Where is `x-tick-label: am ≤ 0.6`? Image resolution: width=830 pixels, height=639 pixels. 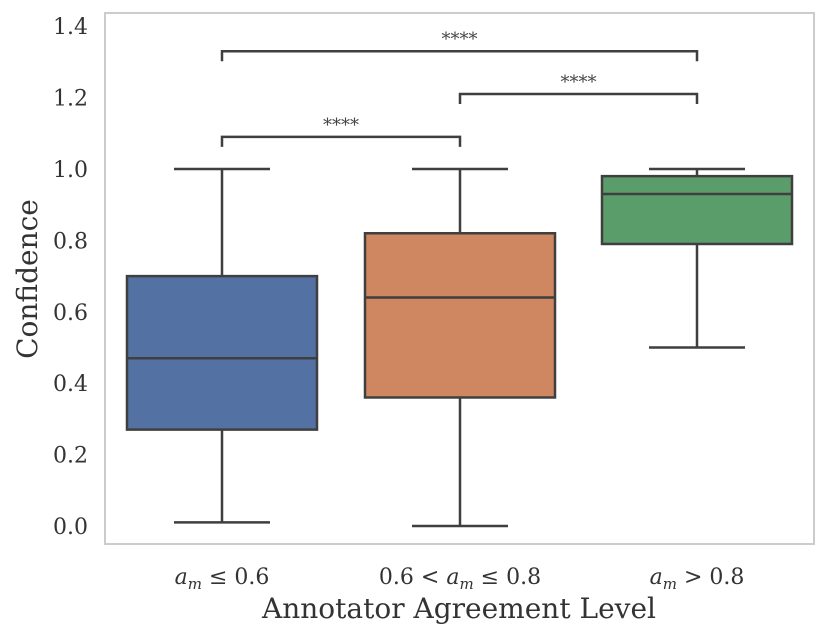
x-tick-label: am ≤ 0.6 is located at coordinates (222, 579).